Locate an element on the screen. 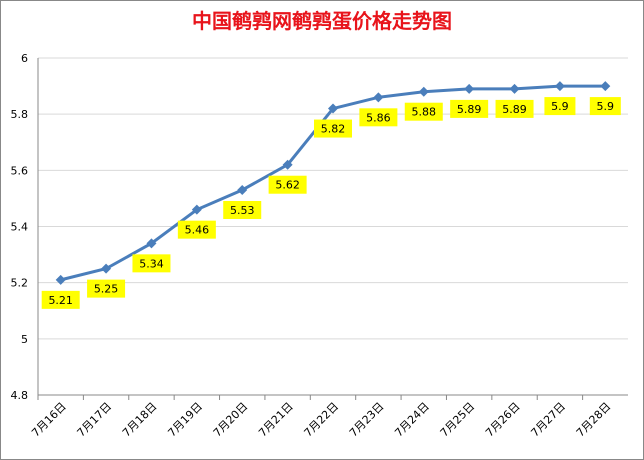 This screenshot has height=460, width=644. value-label: 5.21 is located at coordinates (60, 300).